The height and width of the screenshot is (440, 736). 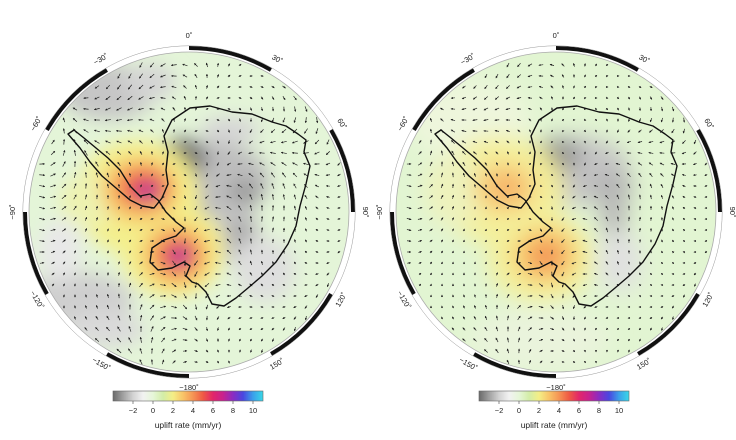 I want to click on colorbar-tick-label: 8, so click(x=233, y=410).